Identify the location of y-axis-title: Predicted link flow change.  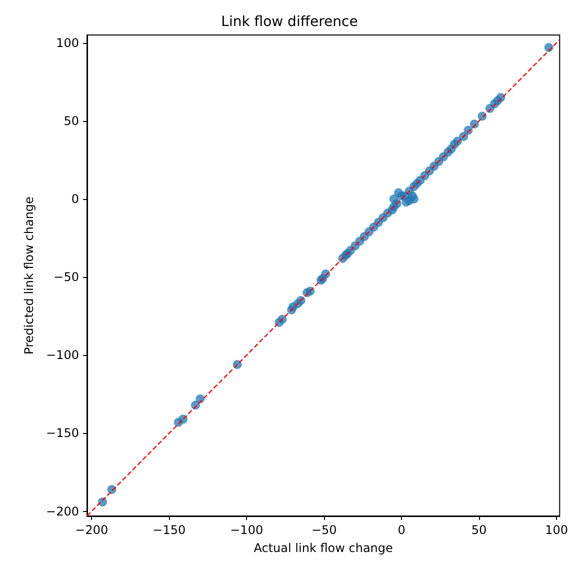
(29, 275).